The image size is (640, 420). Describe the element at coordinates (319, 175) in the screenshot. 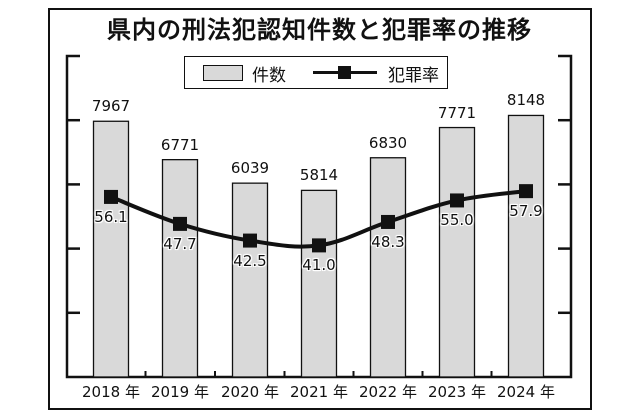

I see `bar-value-label: 5814` at that location.